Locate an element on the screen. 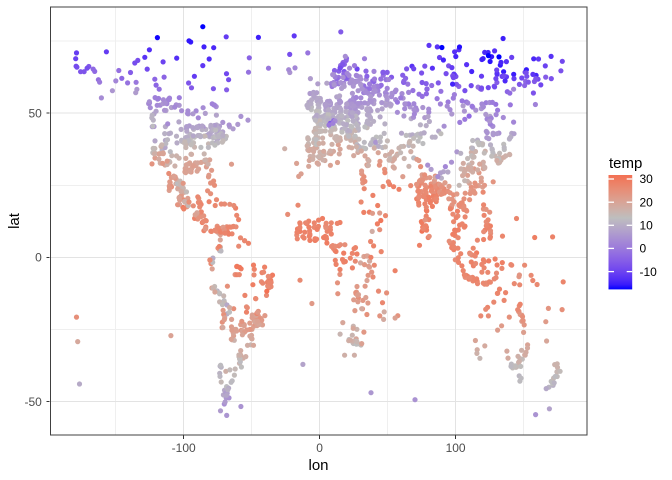 The width and height of the screenshot is (672, 480). svg-text: lat is located at coordinates (14, 220).